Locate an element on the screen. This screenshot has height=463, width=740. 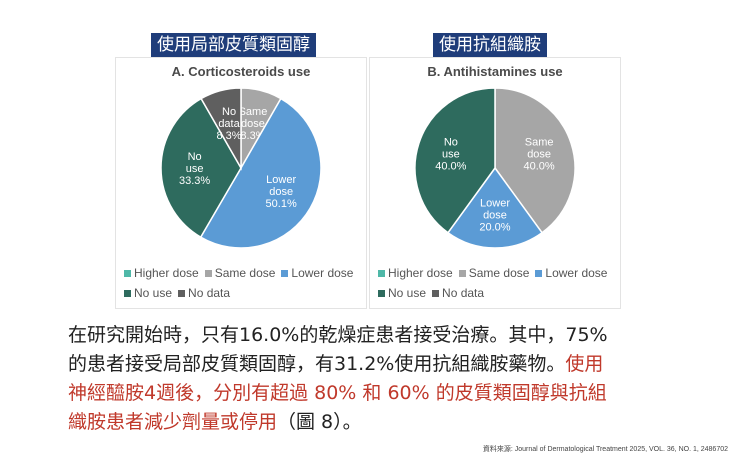
antihistamines-zh-title: 使用抗組織胺 is located at coordinates (490, 45).